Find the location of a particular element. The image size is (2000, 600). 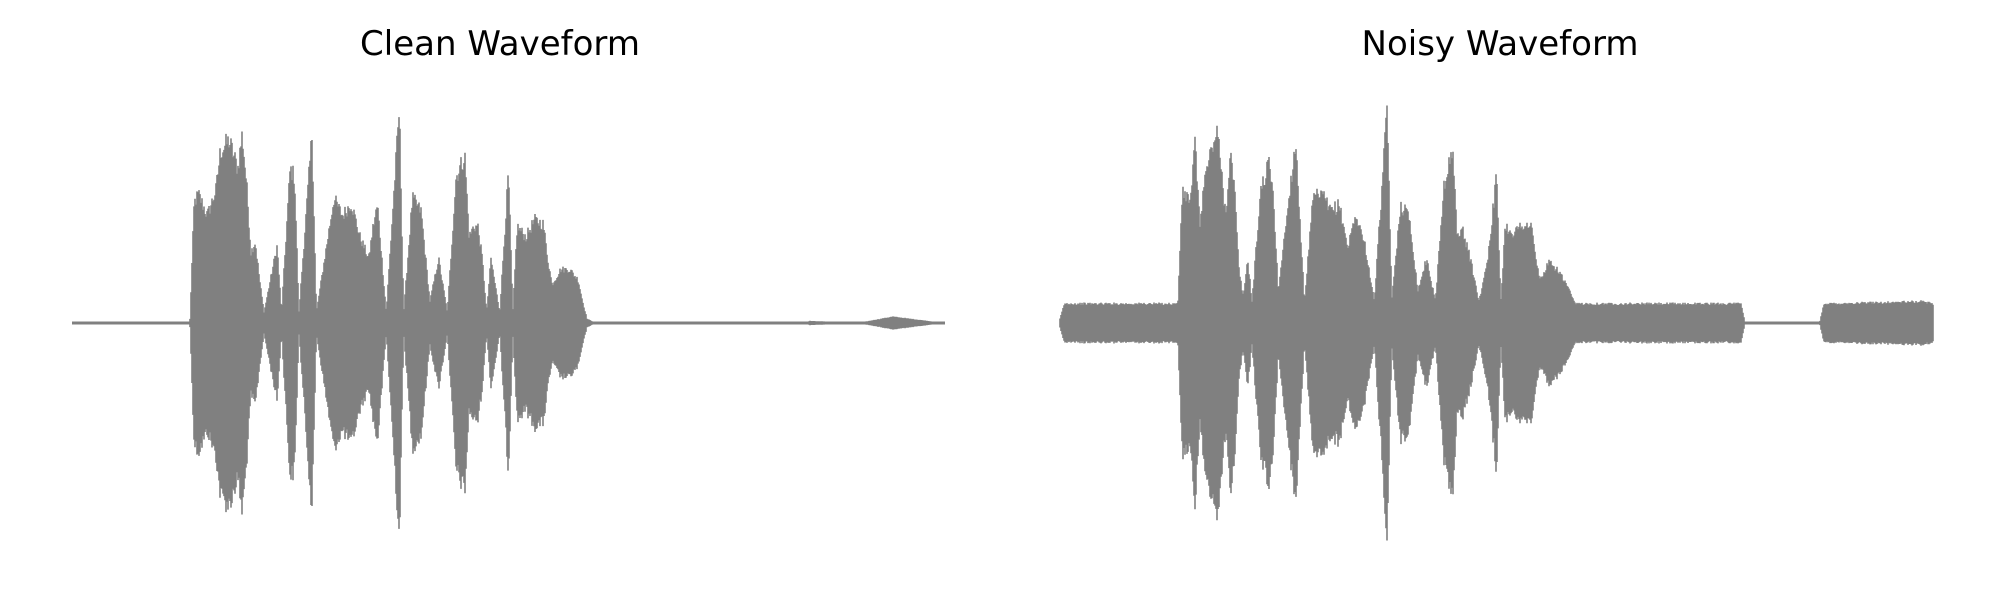

chart-title: Noisy Waveform is located at coordinates (1500, 44).